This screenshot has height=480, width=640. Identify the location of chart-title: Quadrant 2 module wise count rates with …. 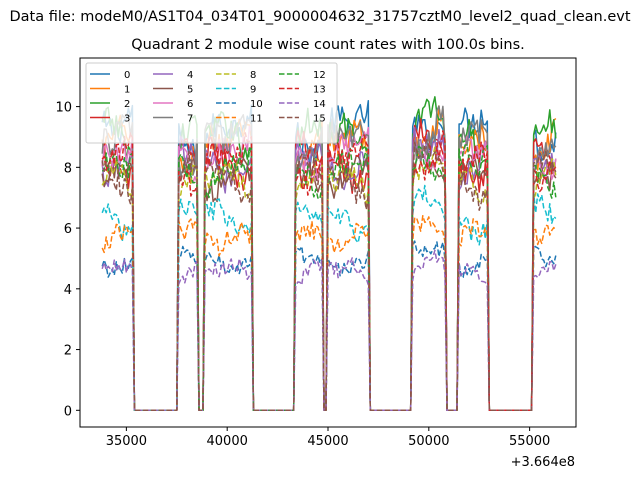
(328, 45).